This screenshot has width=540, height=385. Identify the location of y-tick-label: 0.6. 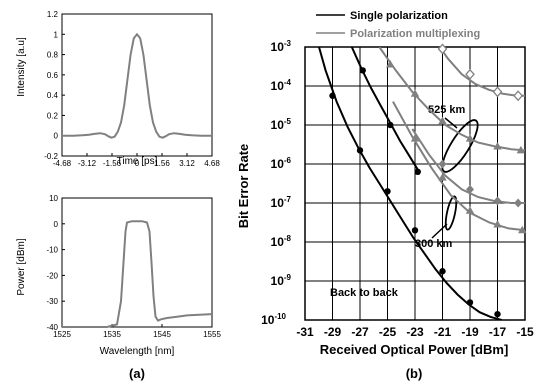
(53, 75).